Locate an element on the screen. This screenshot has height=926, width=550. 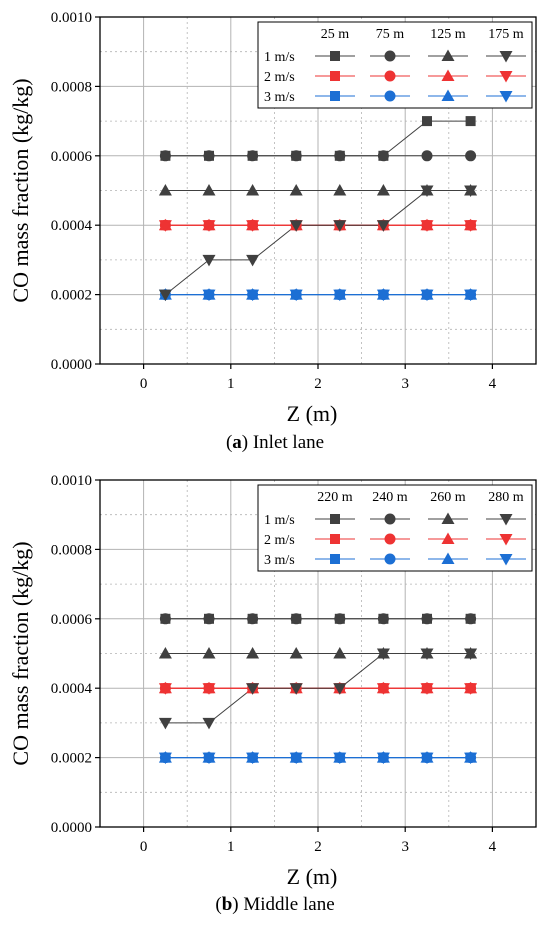
y-tick-label: 0.0004 is located at coordinates (72, 689).